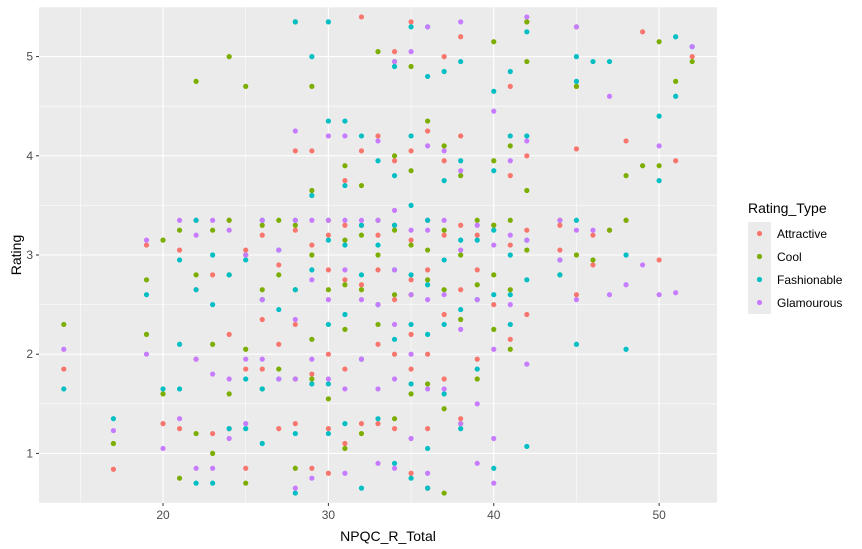 This screenshot has height=549, width=862. What do you see at coordinates (163, 515) in the screenshot?
I see `x-tick-label: 20` at bounding box center [163, 515].